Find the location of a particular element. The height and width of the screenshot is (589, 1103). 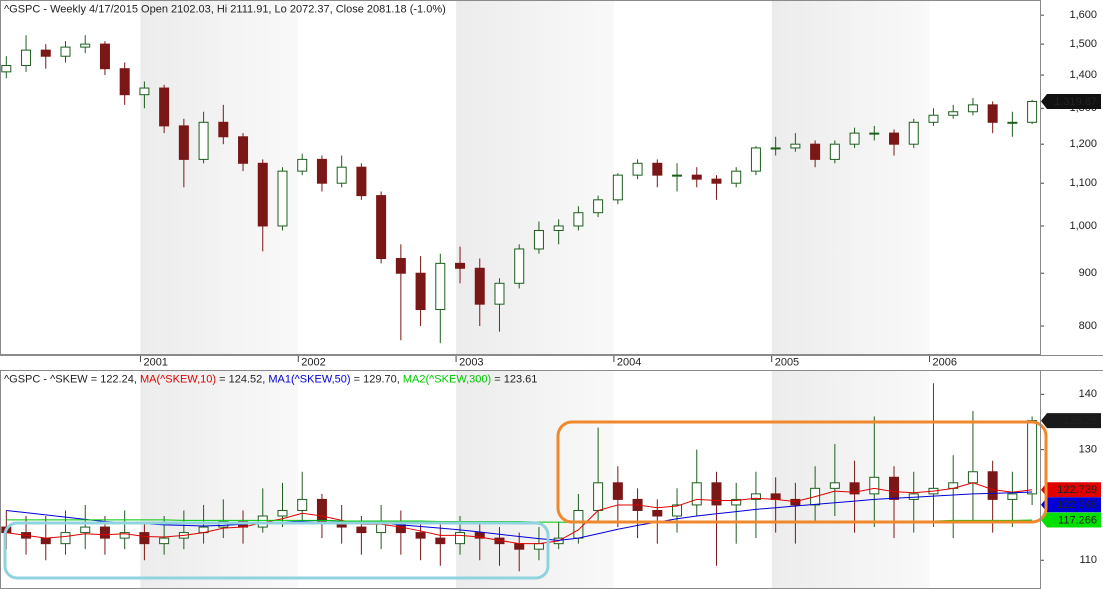

x-tick-label: 2004 is located at coordinates (629, 362).